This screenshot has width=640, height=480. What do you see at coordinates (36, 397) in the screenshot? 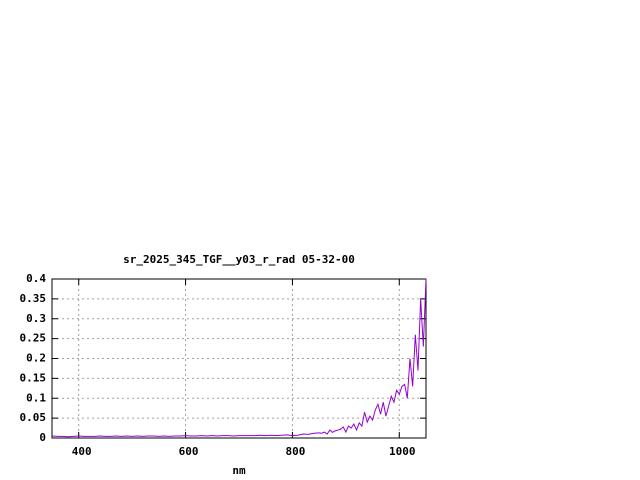
I see `y-tick-label: 0.1` at bounding box center [36, 397].